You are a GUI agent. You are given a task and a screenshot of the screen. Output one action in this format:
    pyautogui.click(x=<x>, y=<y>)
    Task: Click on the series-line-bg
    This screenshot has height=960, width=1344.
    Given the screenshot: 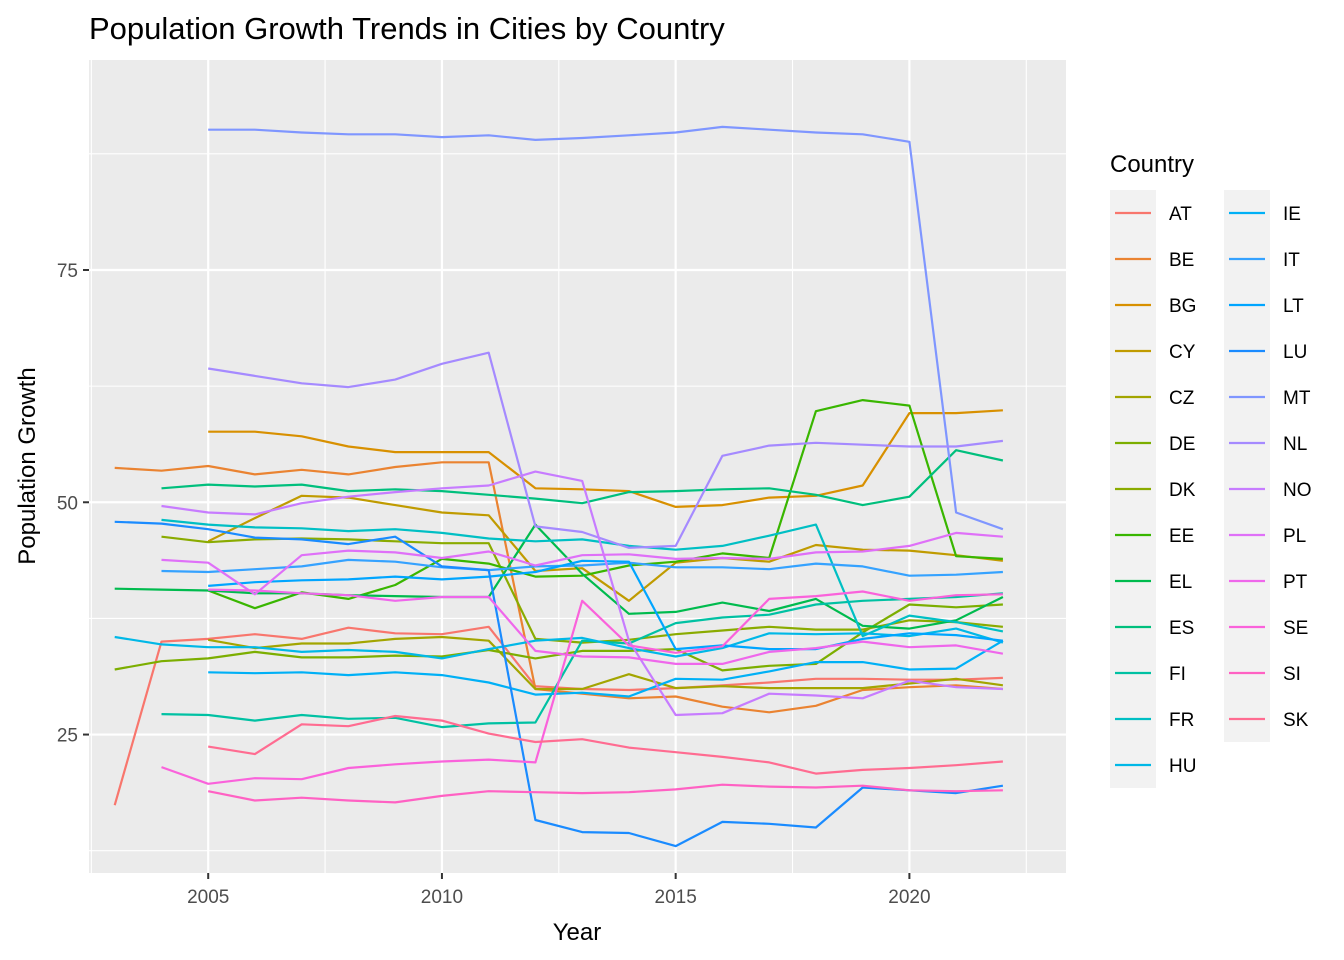 What is the action you would take?
    pyautogui.click(x=605, y=458)
    